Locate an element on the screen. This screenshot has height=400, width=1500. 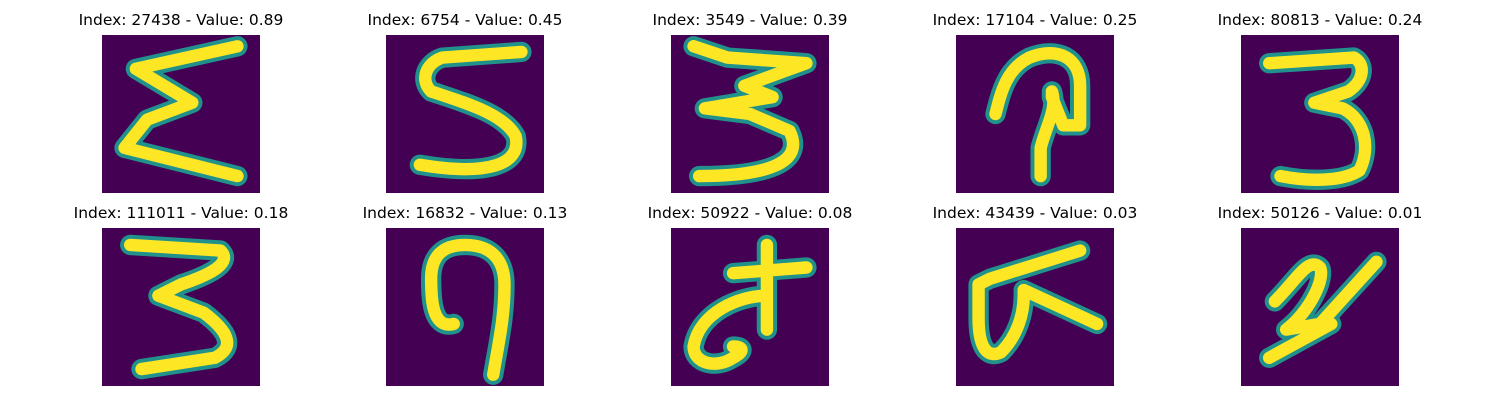
grid-panel: Index: 50126 - Value: 0.01 is located at coordinates (1320, 293).